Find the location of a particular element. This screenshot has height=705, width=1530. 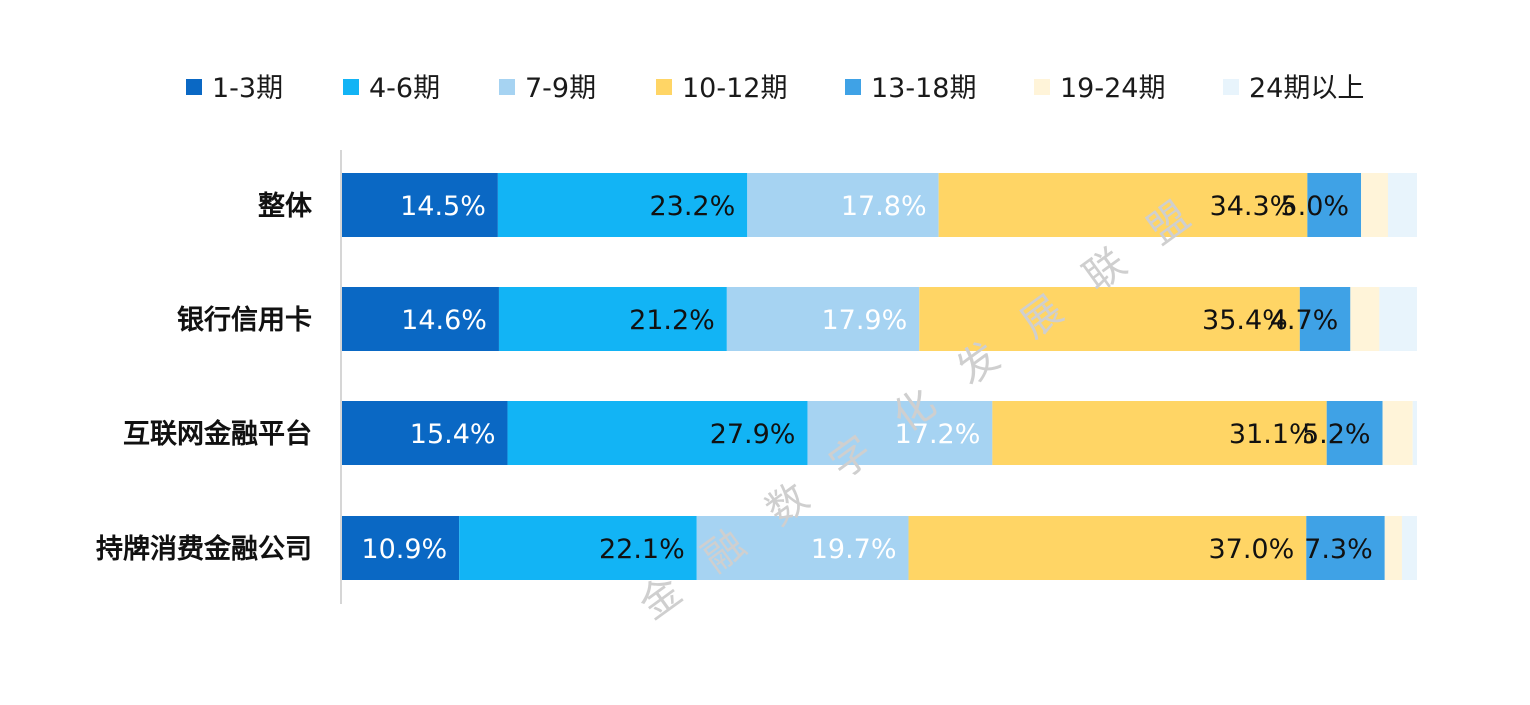

legend-item: 1-3期 is located at coordinates (234, 88).